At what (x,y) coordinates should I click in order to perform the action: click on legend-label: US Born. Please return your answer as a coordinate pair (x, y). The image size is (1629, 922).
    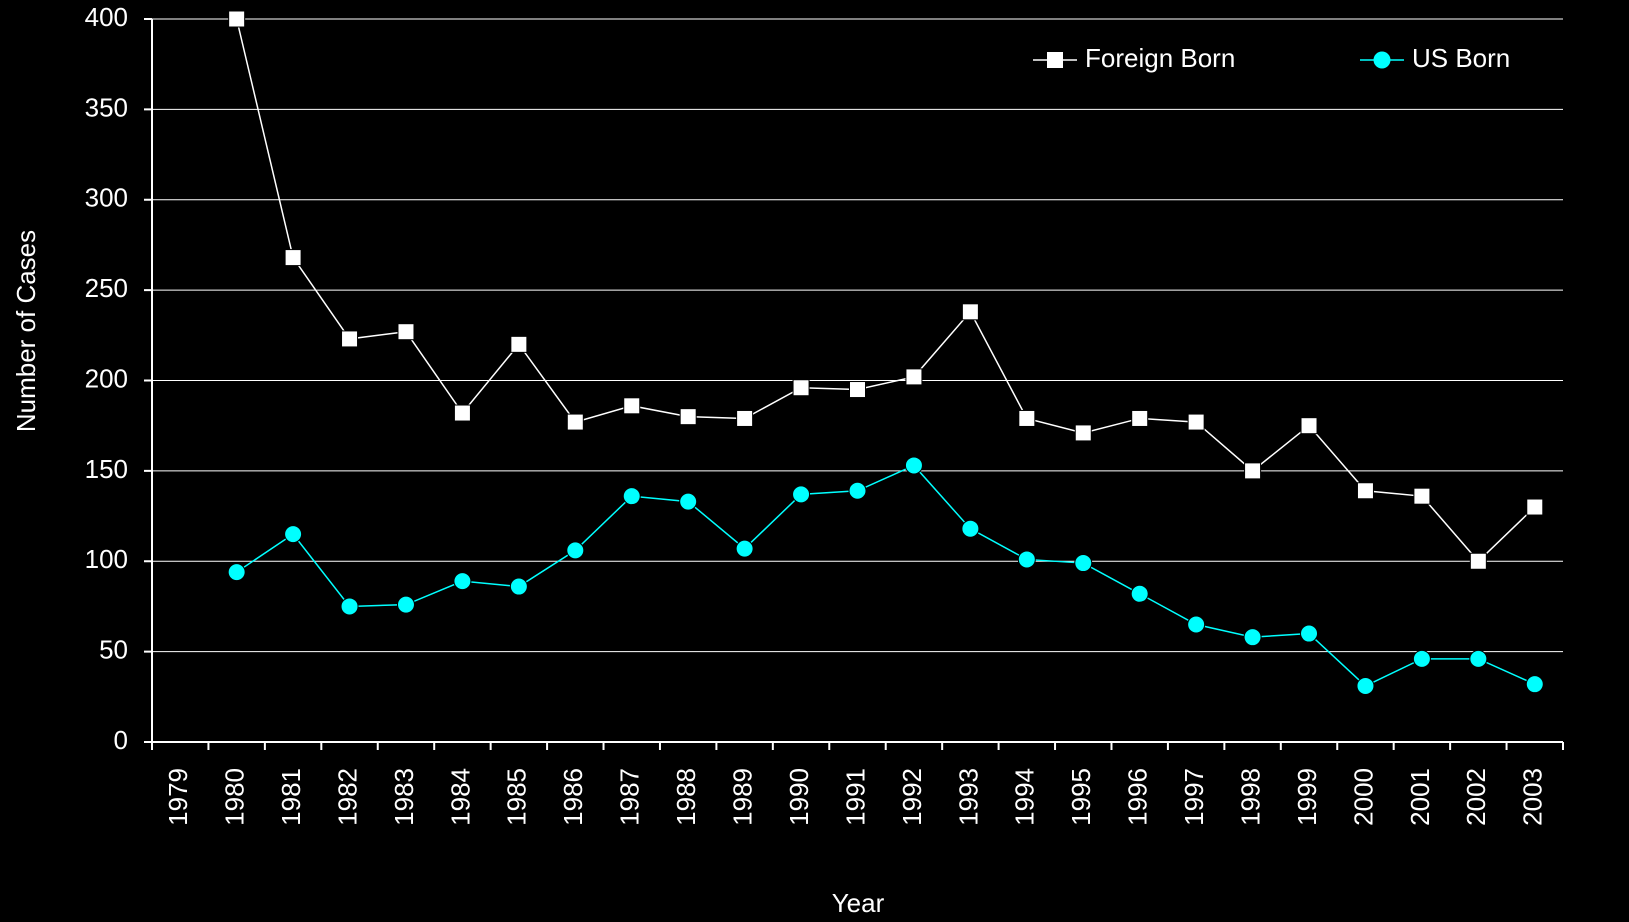
    Looking at the image, I should click on (1461, 58).